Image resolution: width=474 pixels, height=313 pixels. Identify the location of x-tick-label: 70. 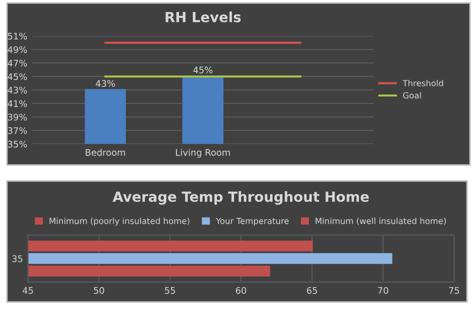
(383, 290).